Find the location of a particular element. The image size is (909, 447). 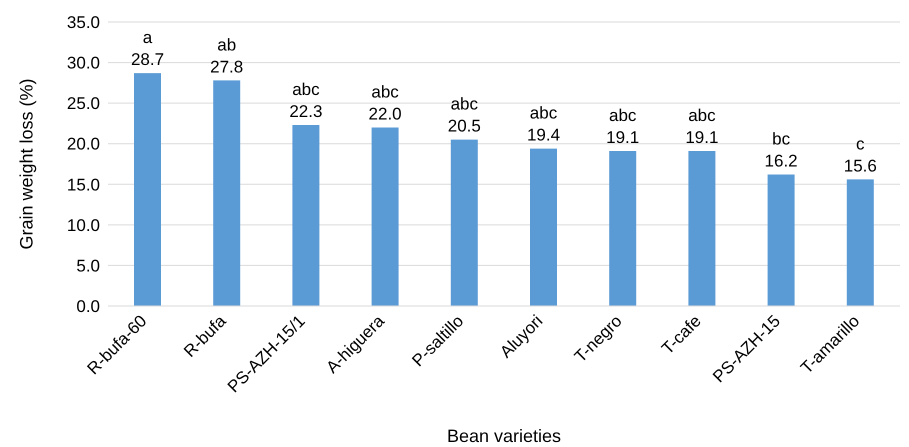

data-label: 22.3 is located at coordinates (305, 112).